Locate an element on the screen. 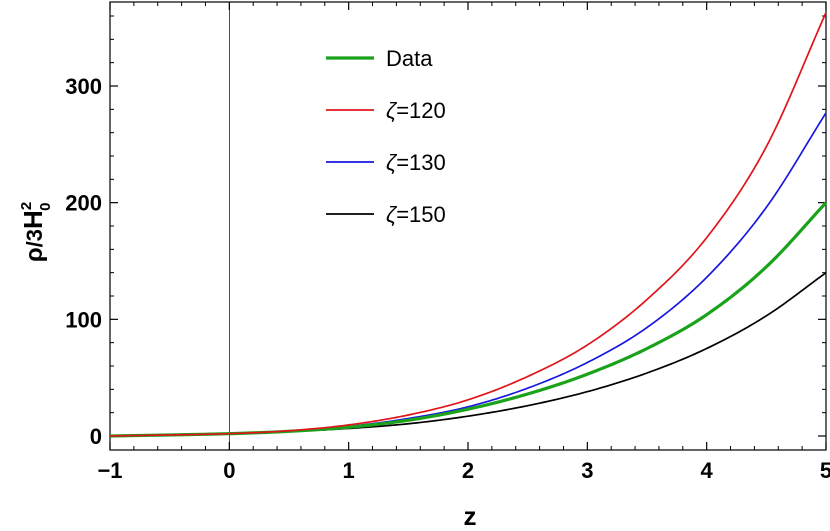 The height and width of the screenshot is (531, 830). y-axis-title-slash-three: /3 is located at coordinates (34, 238).